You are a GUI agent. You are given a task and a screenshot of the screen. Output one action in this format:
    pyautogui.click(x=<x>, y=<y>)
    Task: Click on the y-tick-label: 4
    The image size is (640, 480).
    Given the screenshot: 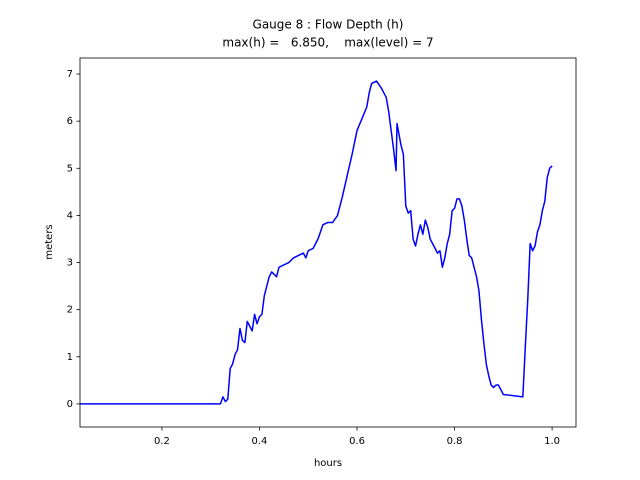 What is the action you would take?
    pyautogui.click(x=70, y=215)
    